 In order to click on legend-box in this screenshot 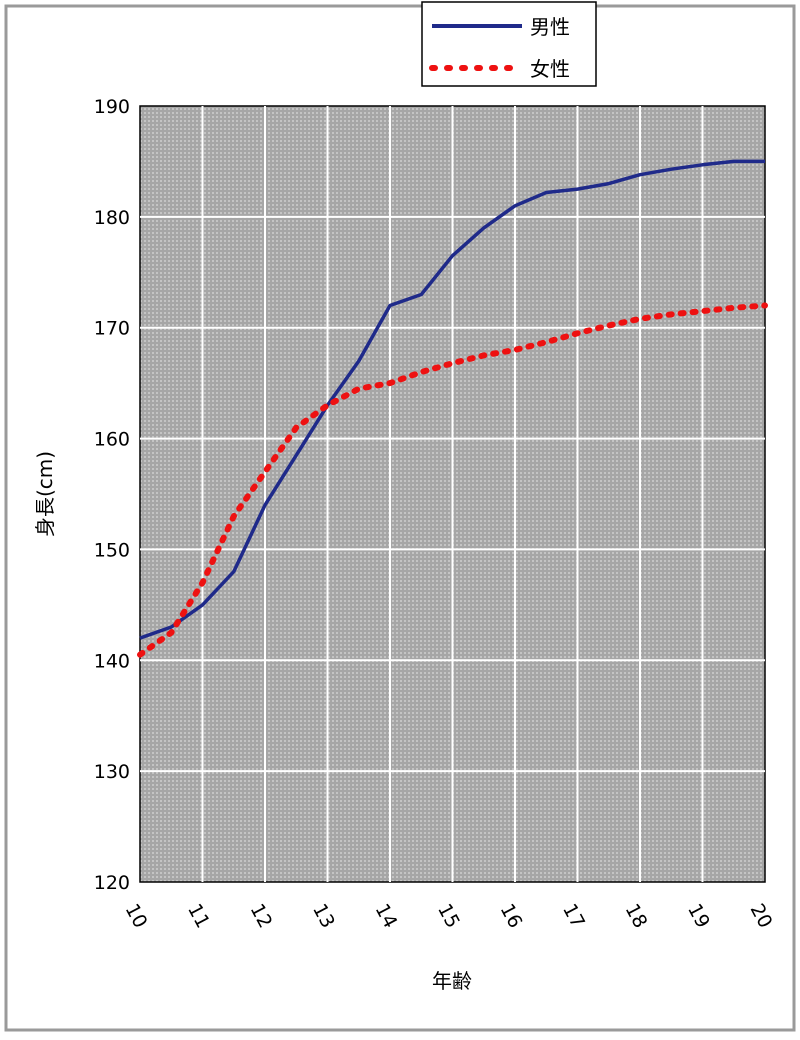, I will do `click(509, 44)`.